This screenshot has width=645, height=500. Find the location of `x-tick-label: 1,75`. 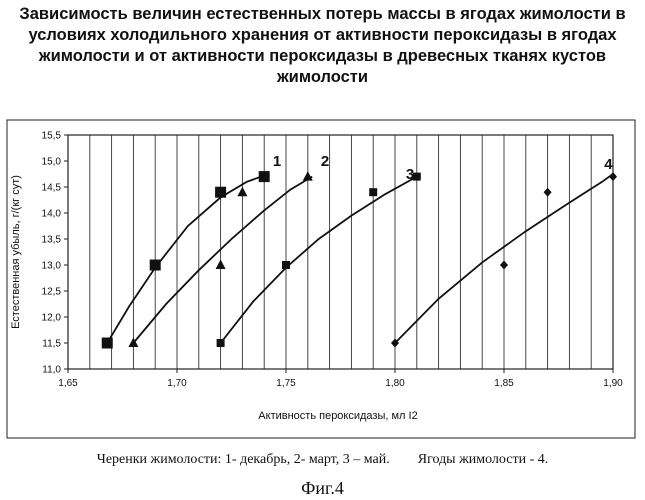

x-tick-label: 1,75 is located at coordinates (286, 383).